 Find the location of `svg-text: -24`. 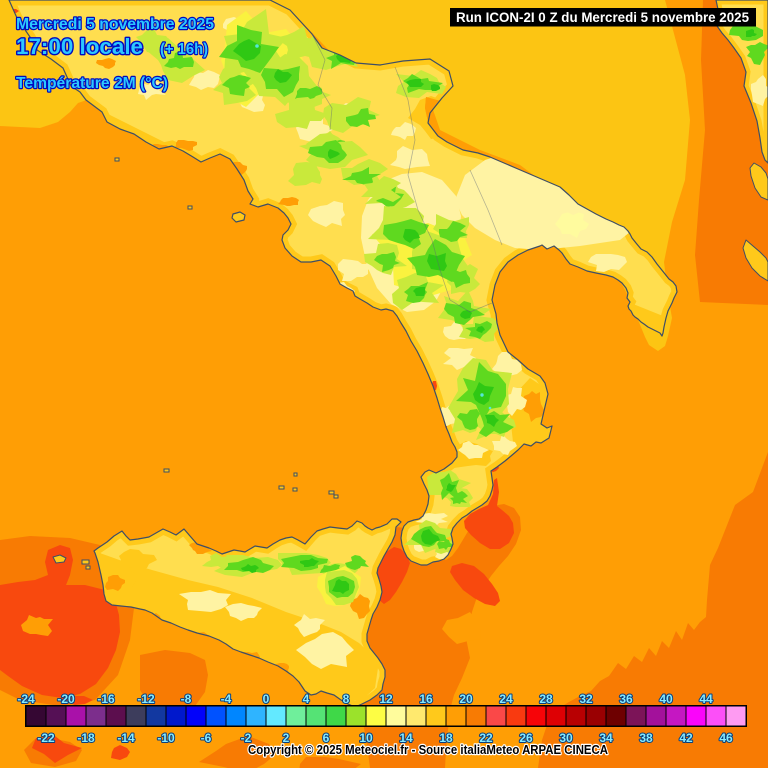

svg-text: -24 is located at coordinates (26, 699).